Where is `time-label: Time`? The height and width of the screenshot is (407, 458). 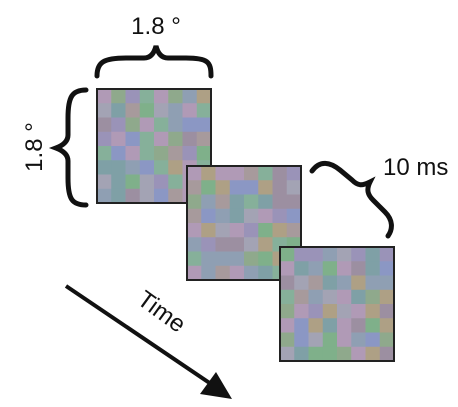
time-label: Time is located at coordinates (161, 312).